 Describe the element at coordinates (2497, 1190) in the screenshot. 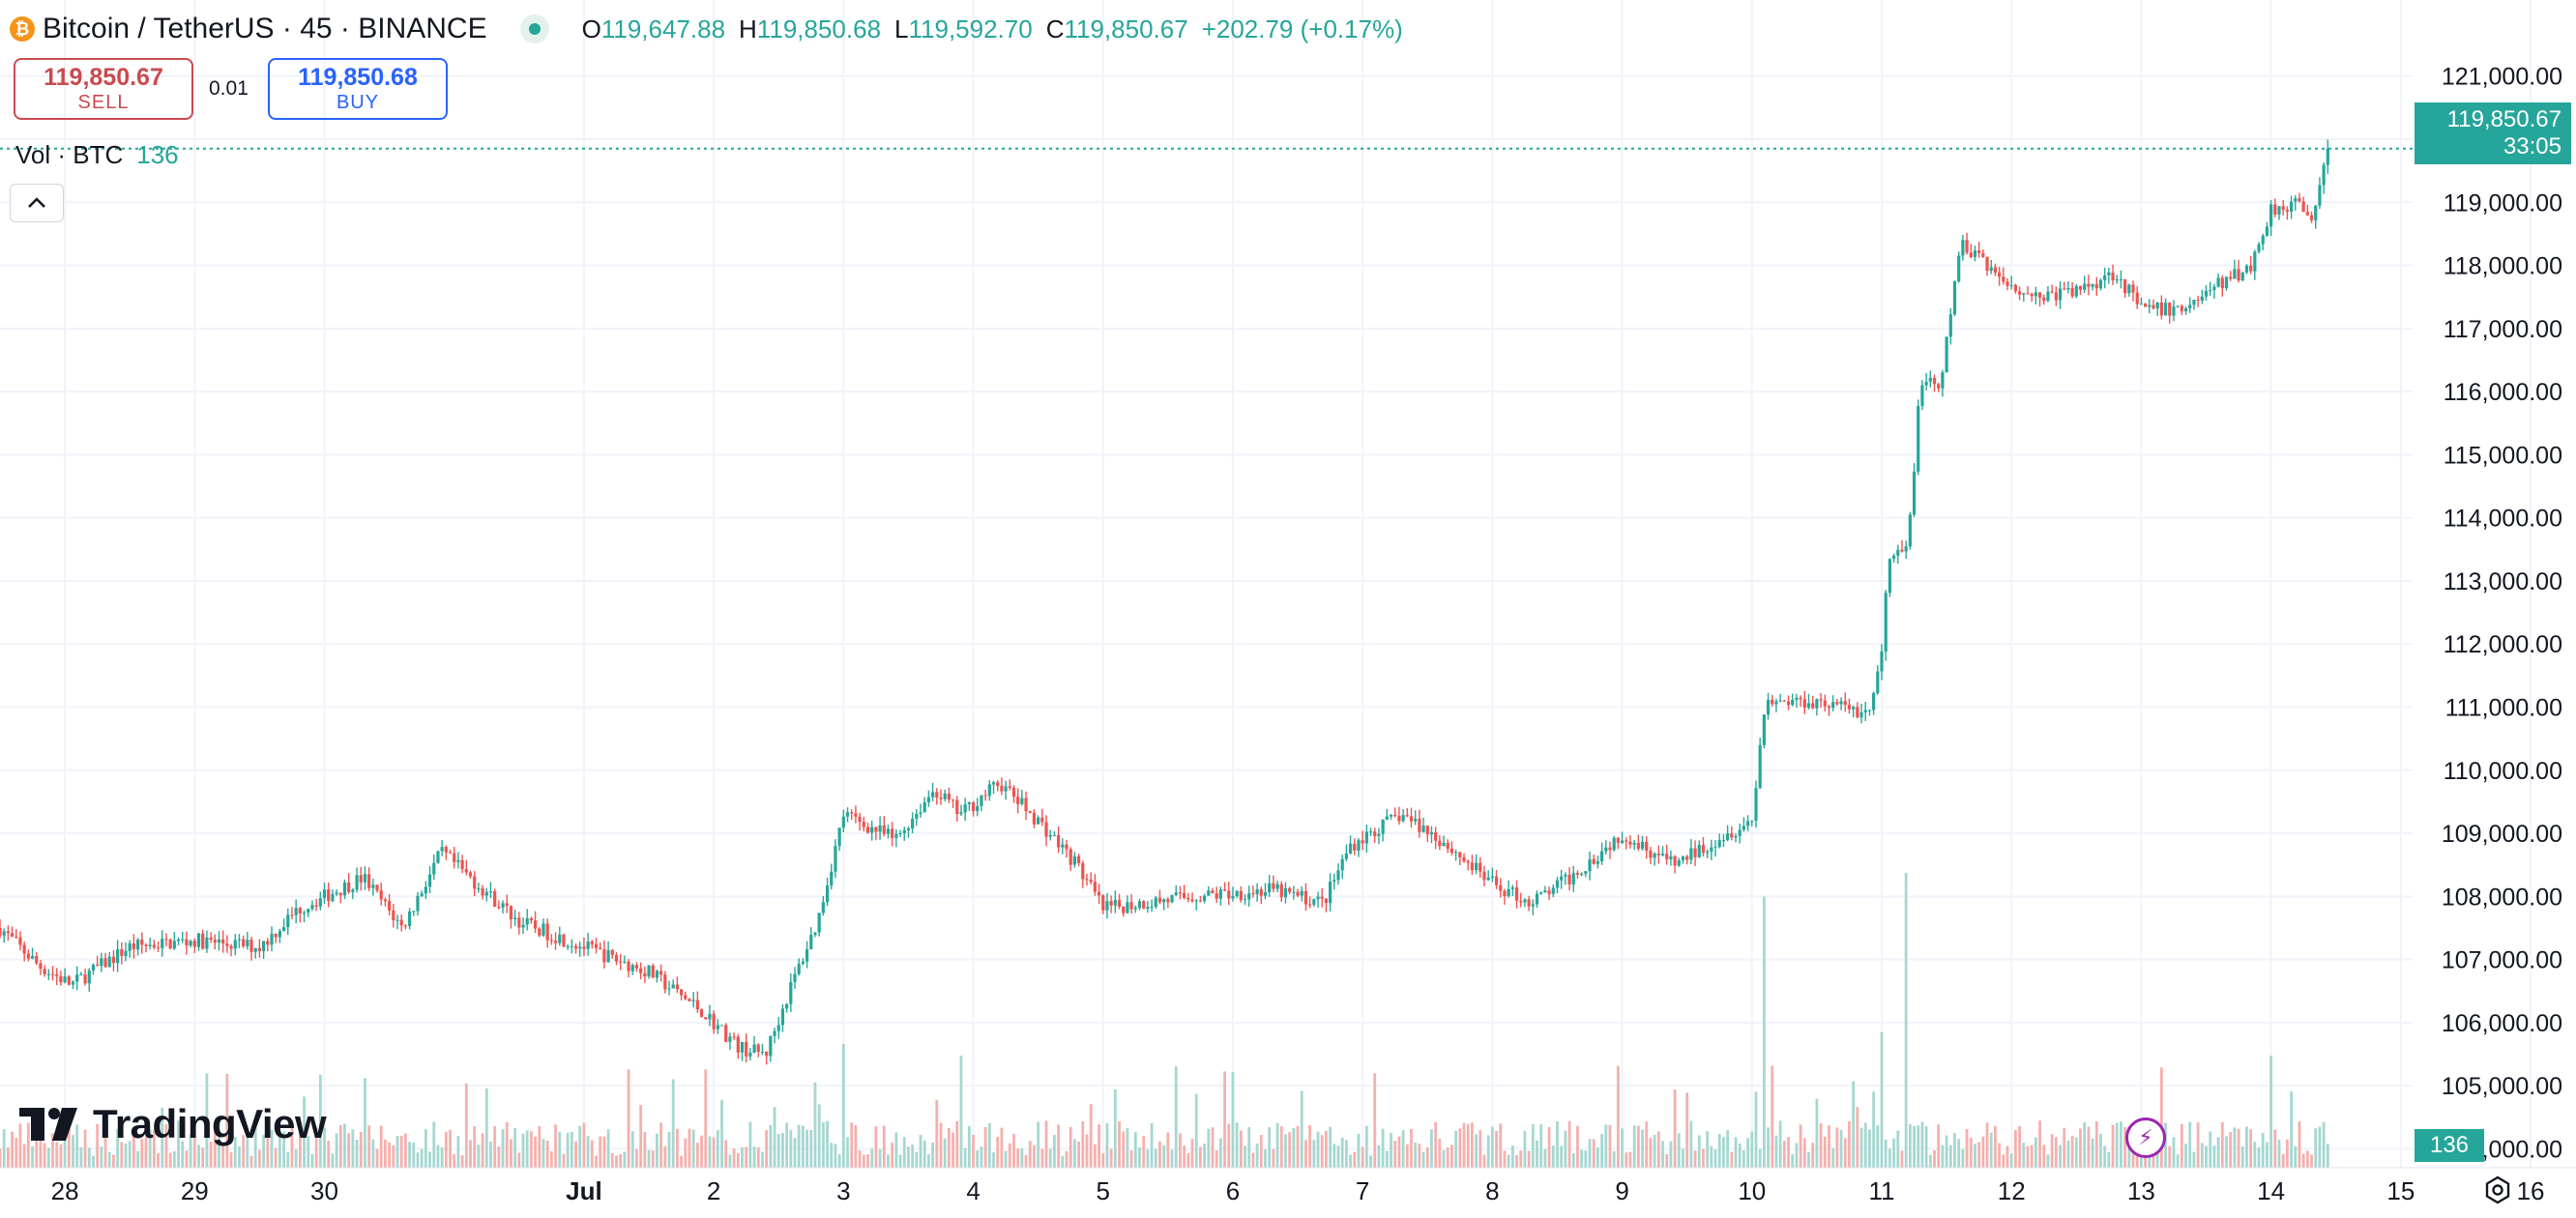

I see `gear-icon` at that location.